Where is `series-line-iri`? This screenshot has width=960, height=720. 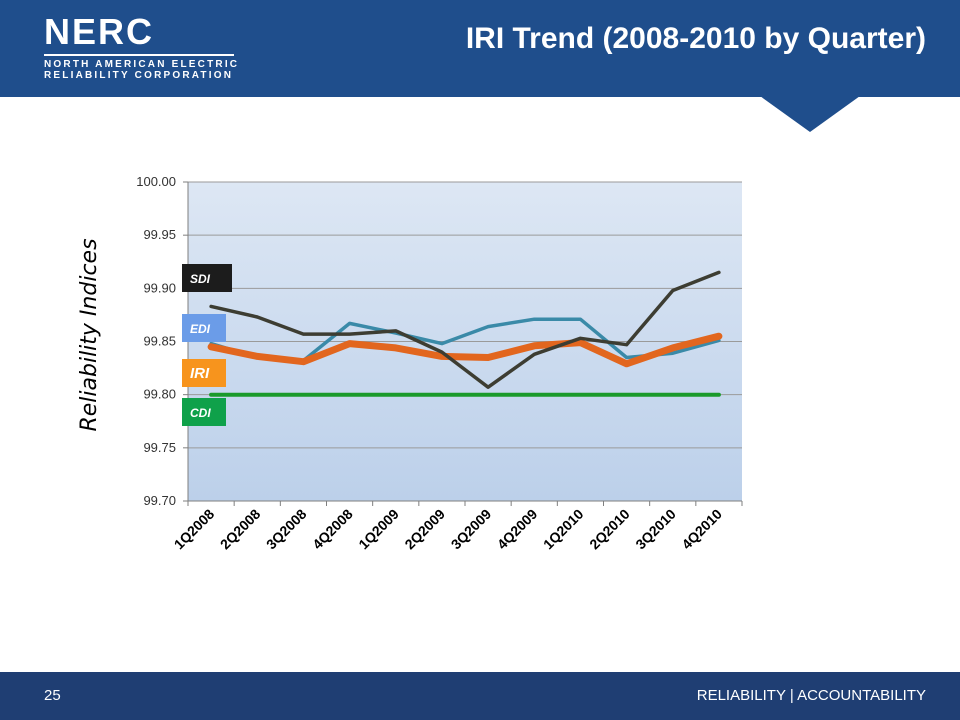 series-line-iri is located at coordinates (465, 350).